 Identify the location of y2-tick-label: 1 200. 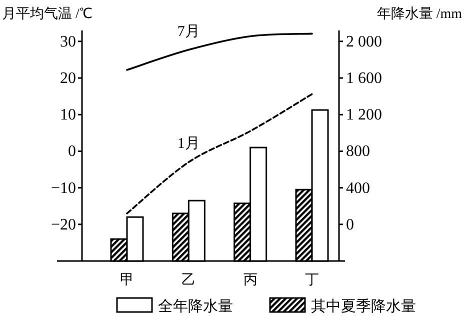
(364, 115).